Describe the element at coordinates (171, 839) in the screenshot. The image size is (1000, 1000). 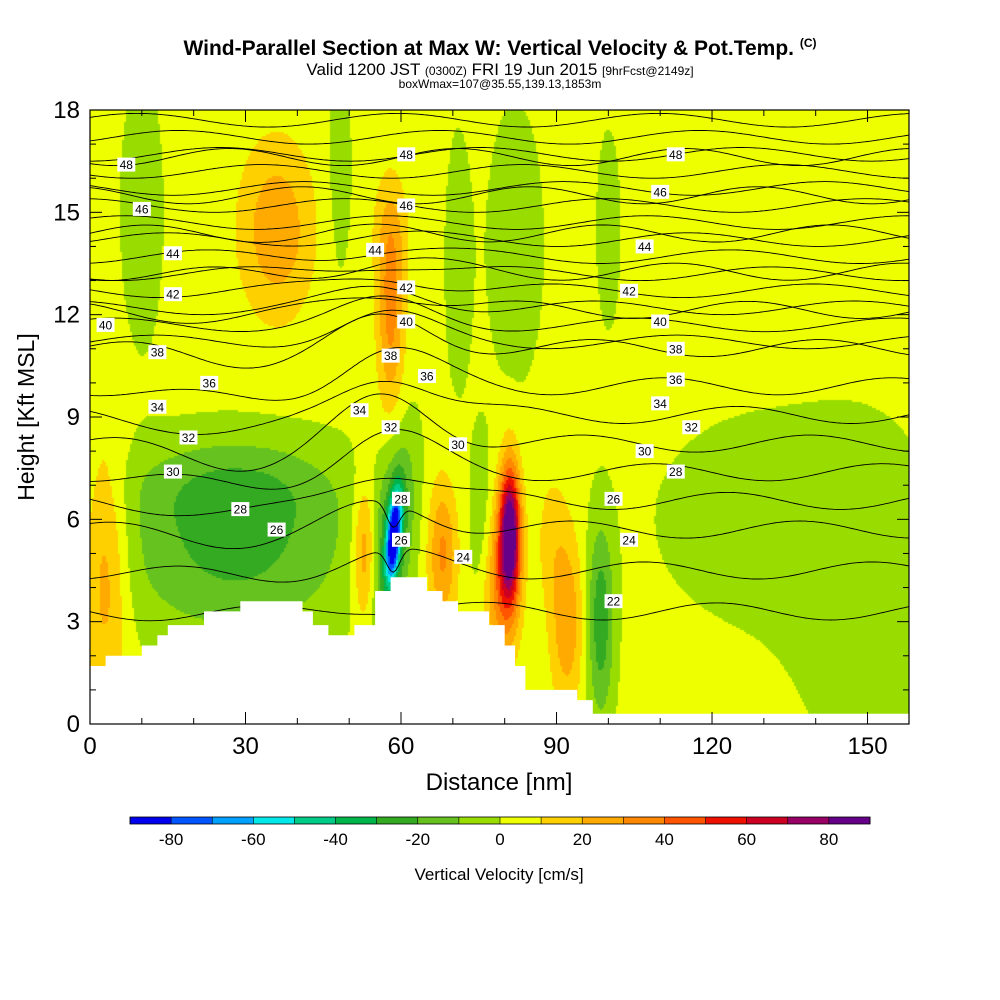
I see `colorbar-tick-label: -80` at that location.